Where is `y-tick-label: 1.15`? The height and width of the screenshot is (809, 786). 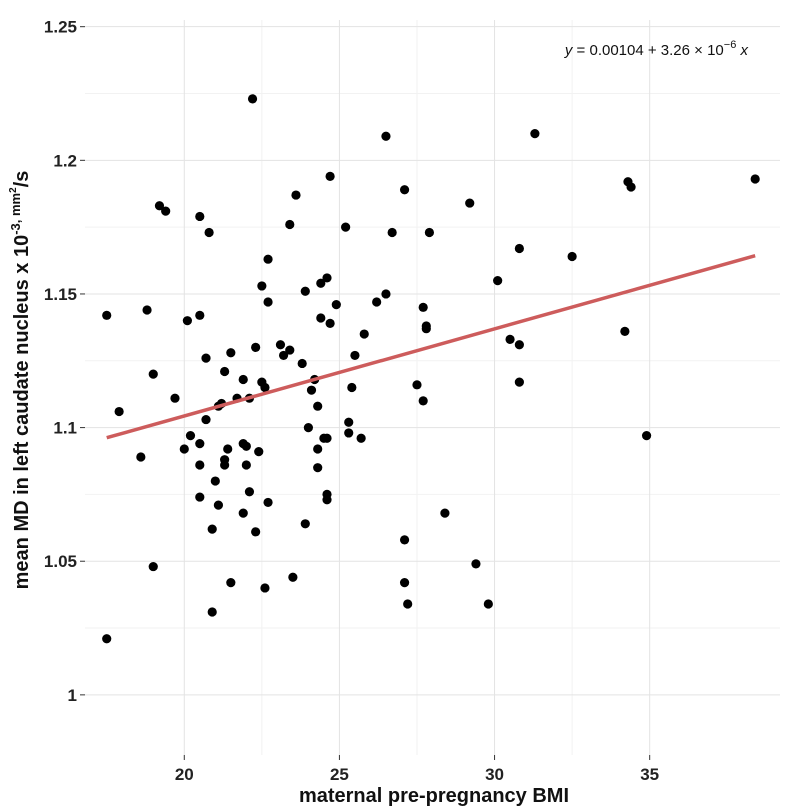 y-tick-label: 1.15 is located at coordinates (60, 294).